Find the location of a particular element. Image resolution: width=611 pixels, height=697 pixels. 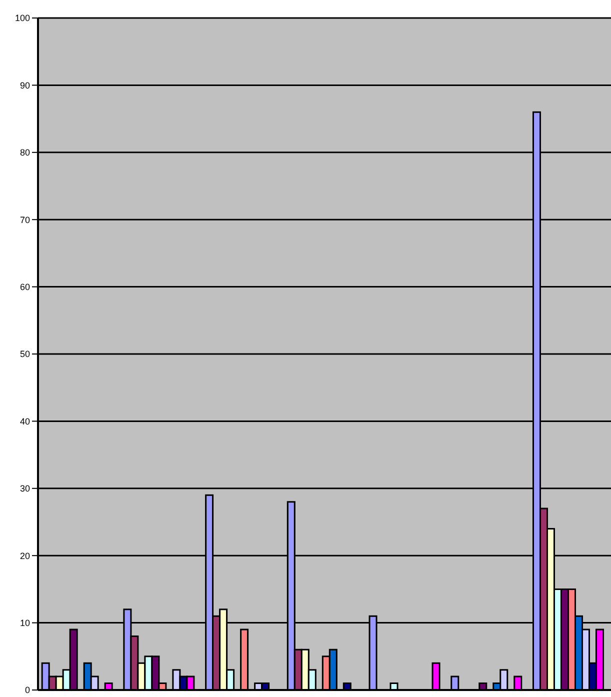

y-tick-label: 80 is located at coordinates (25, 153).